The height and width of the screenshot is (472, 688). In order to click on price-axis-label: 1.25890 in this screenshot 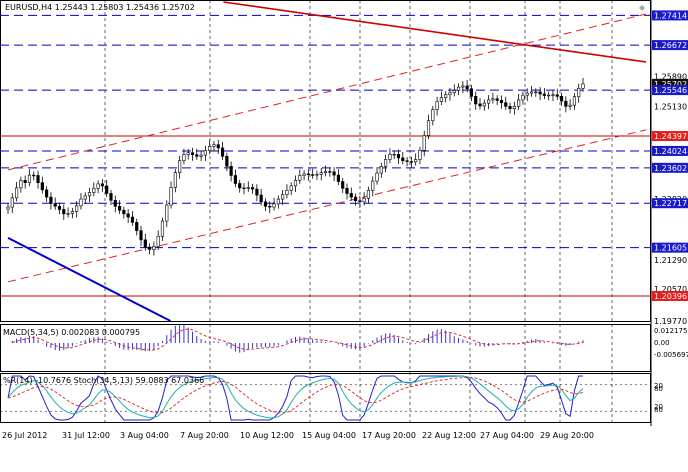, I will do `click(670, 76)`.